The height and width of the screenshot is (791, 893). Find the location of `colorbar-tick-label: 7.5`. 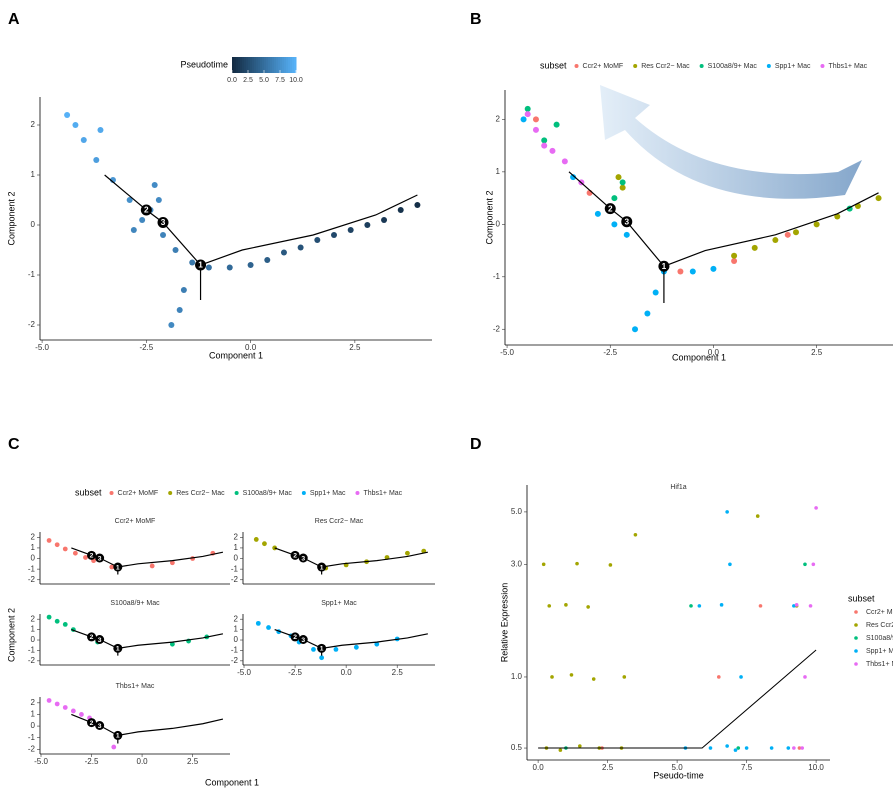

colorbar-tick-label: 7.5 is located at coordinates (280, 80).